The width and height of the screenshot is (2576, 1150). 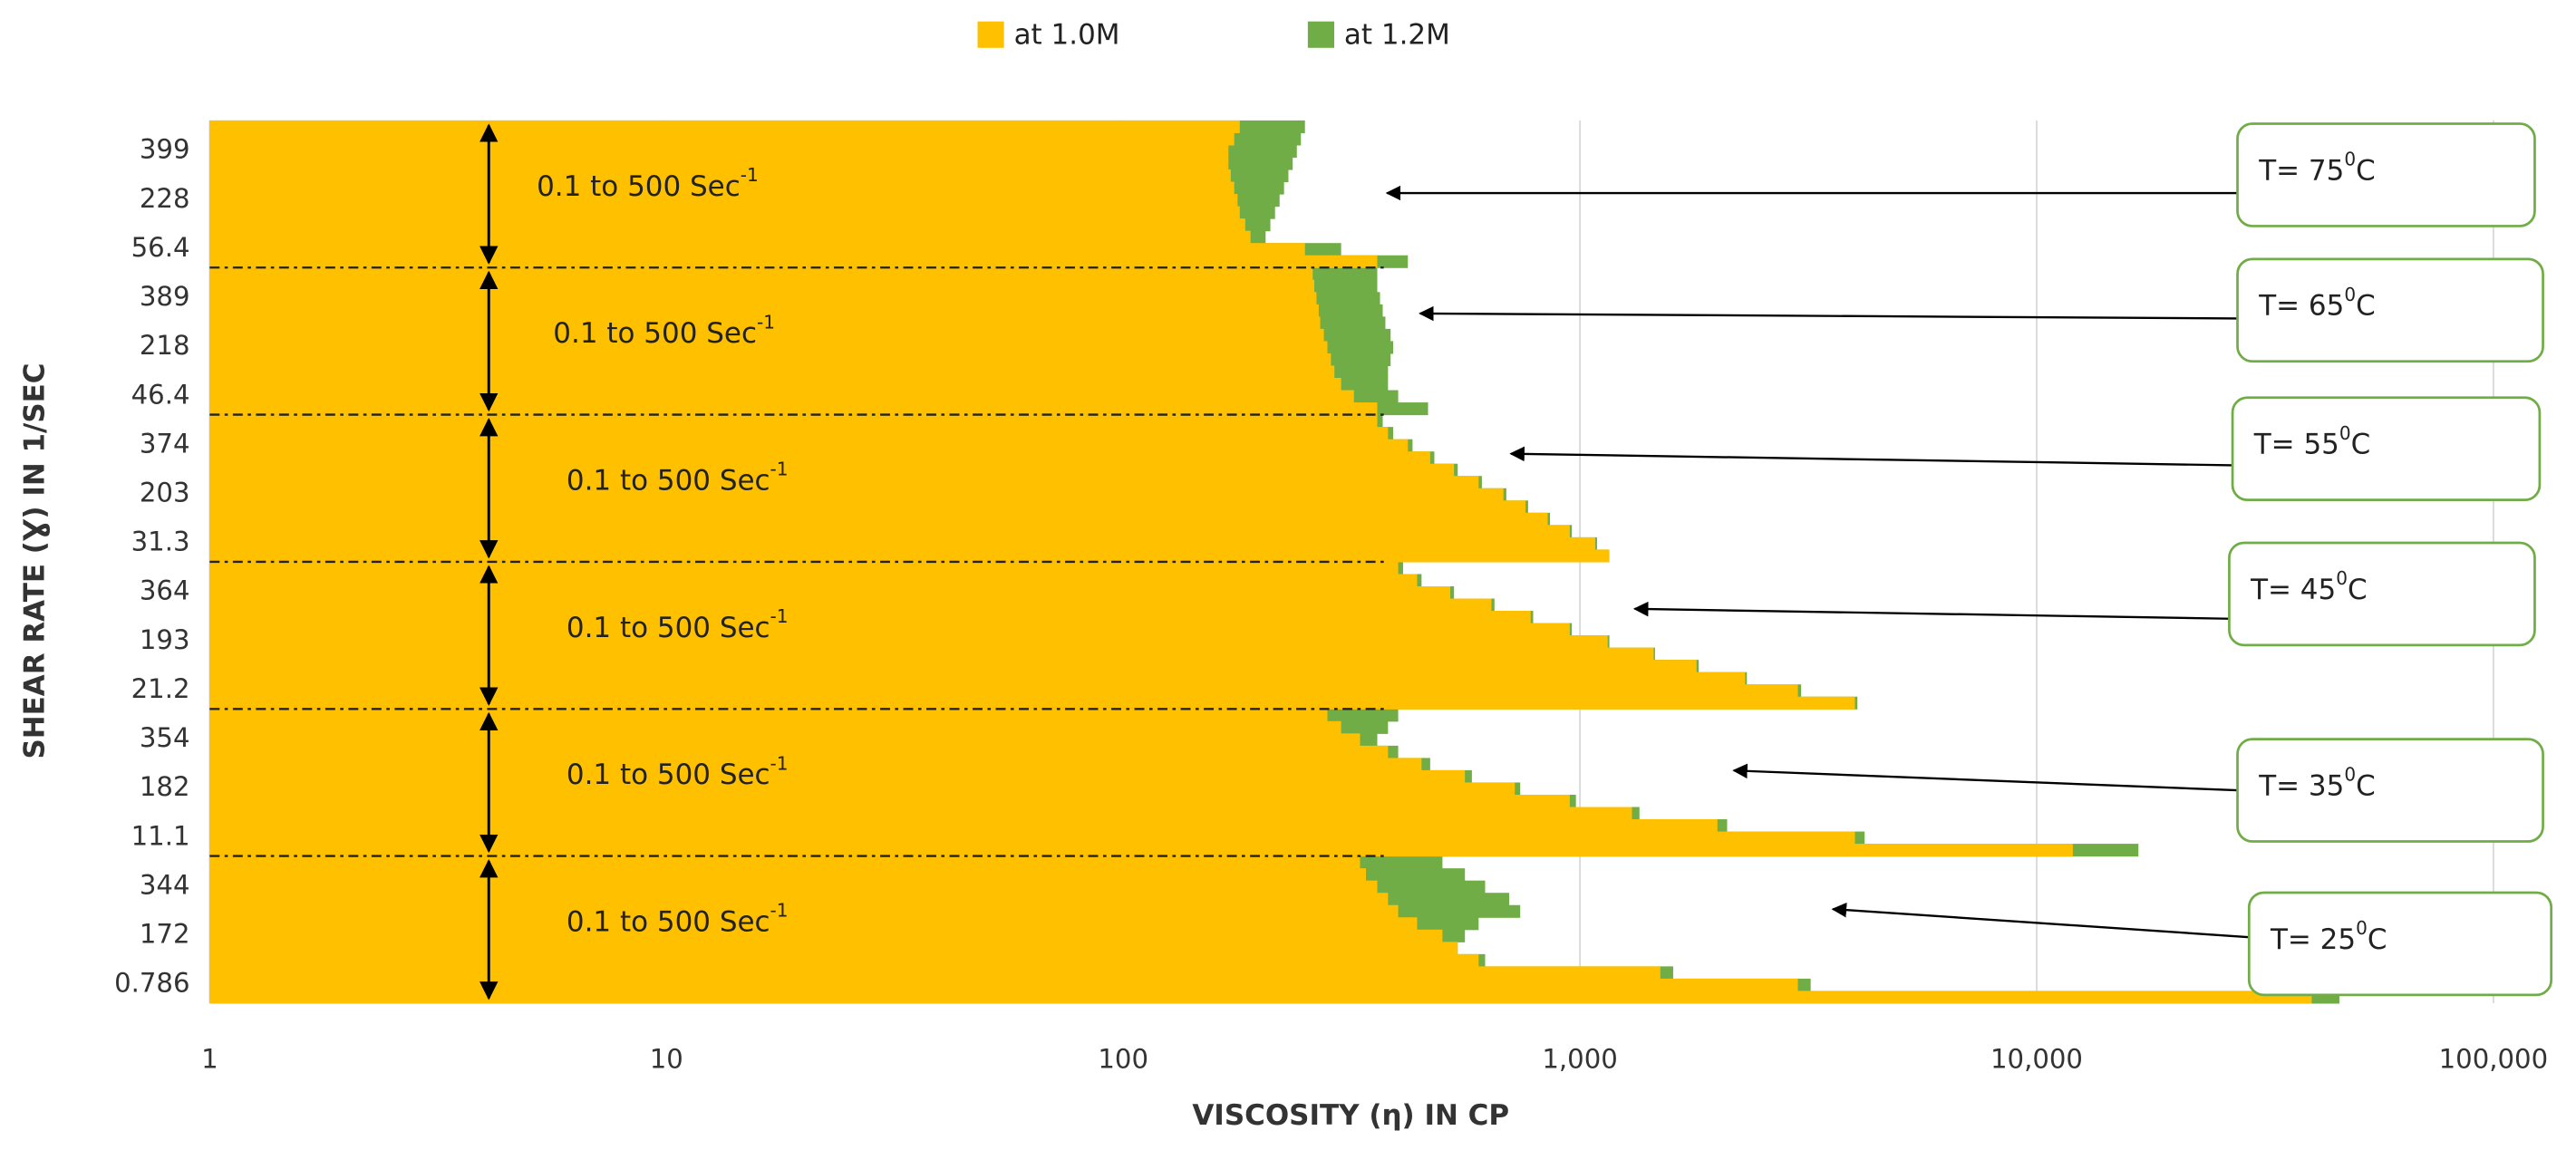 What do you see at coordinates (165, 934) in the screenshot?
I see `y-tick-label: 172` at bounding box center [165, 934].